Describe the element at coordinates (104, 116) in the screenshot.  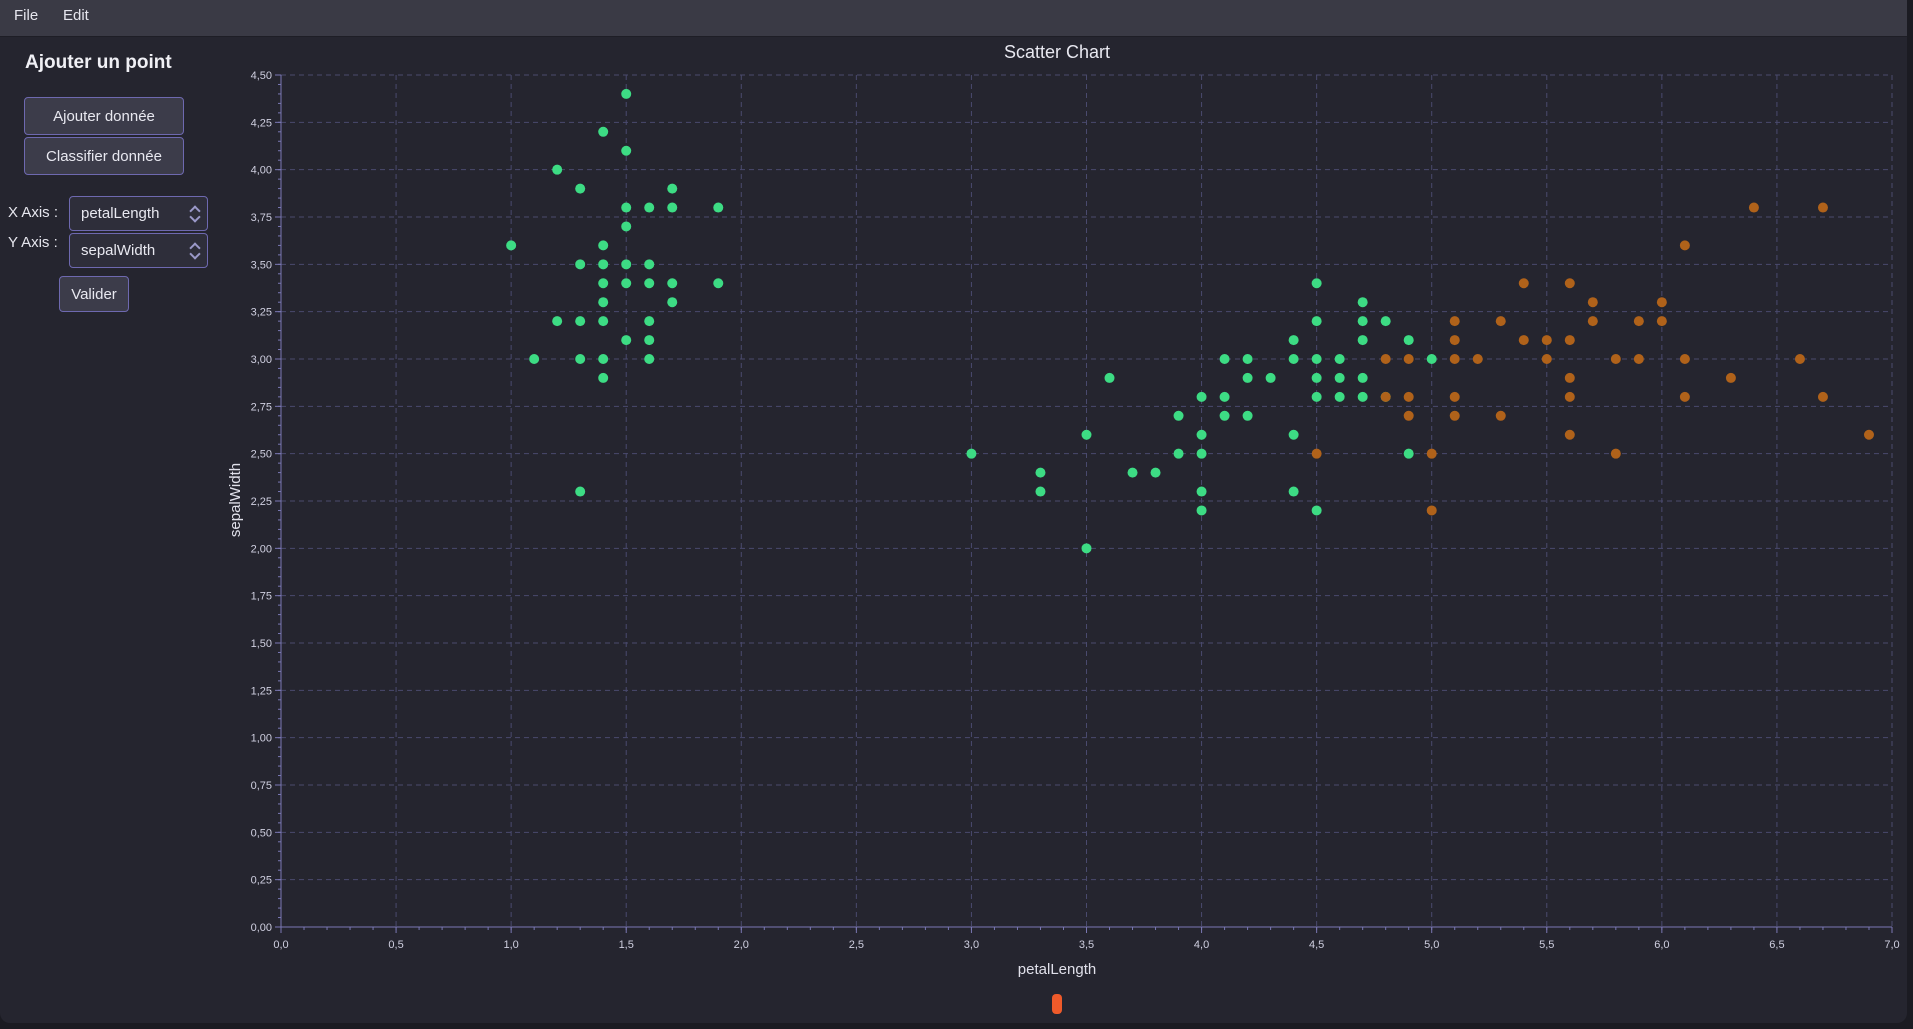
I see `add-data-button: Ajouter donnée` at that location.